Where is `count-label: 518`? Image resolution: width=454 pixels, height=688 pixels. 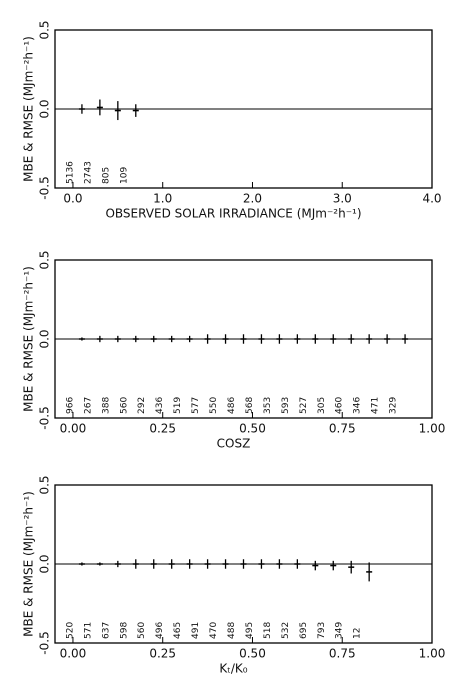 count-label: 518 is located at coordinates (268, 630).